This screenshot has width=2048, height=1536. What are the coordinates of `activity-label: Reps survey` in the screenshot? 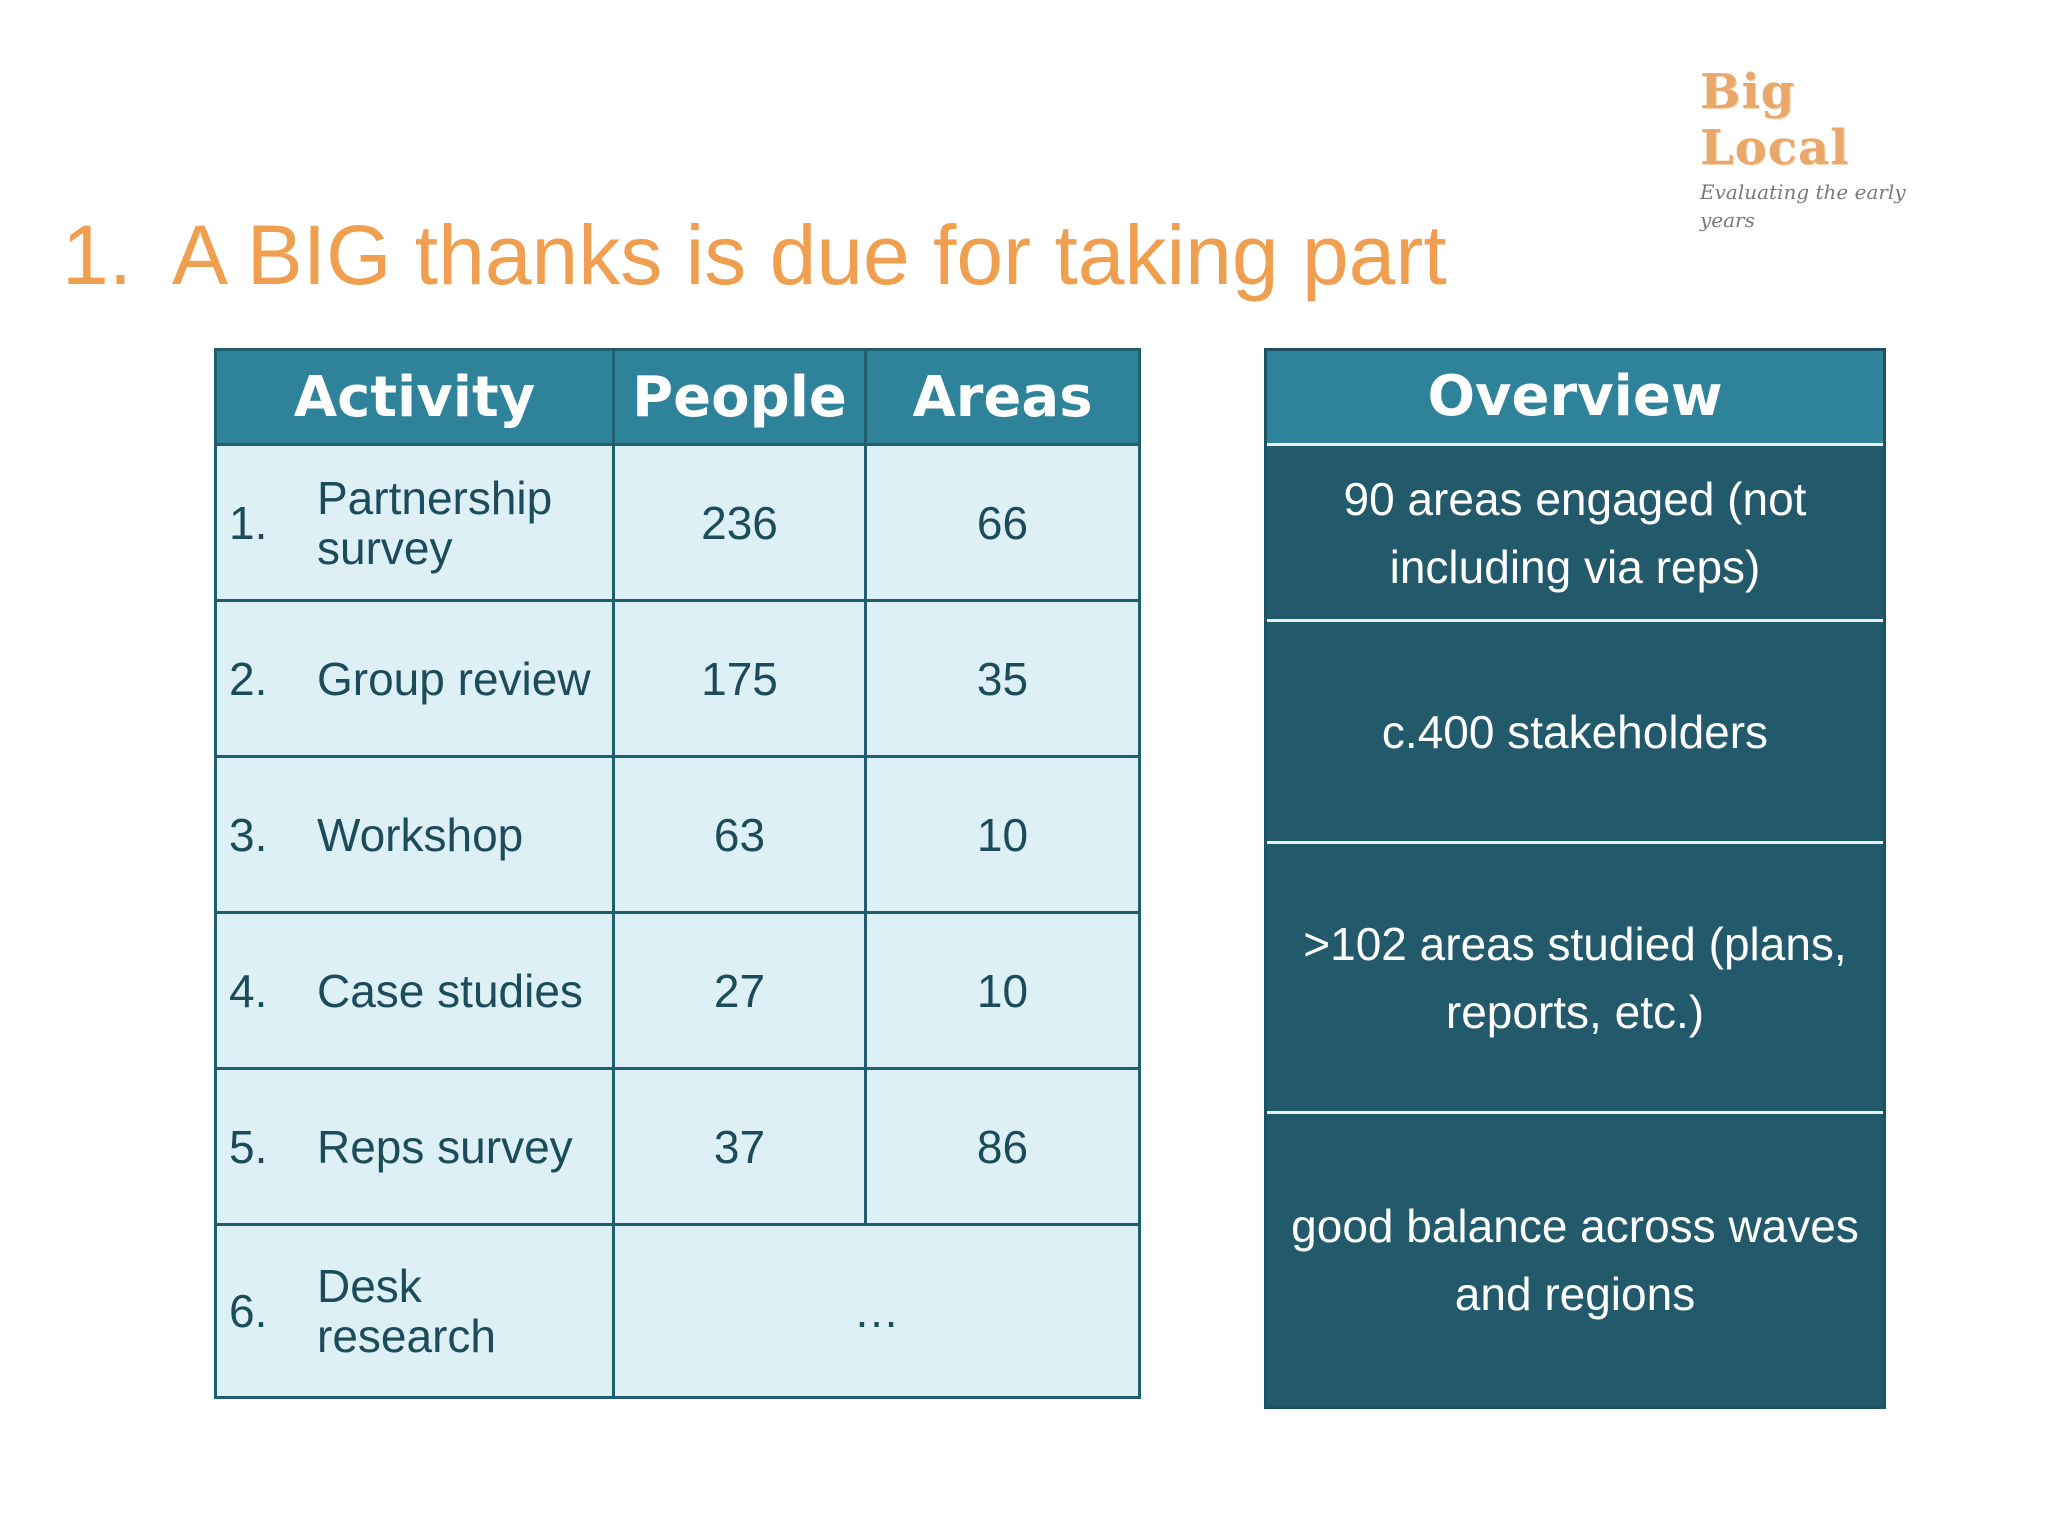 It's located at (445, 1146).